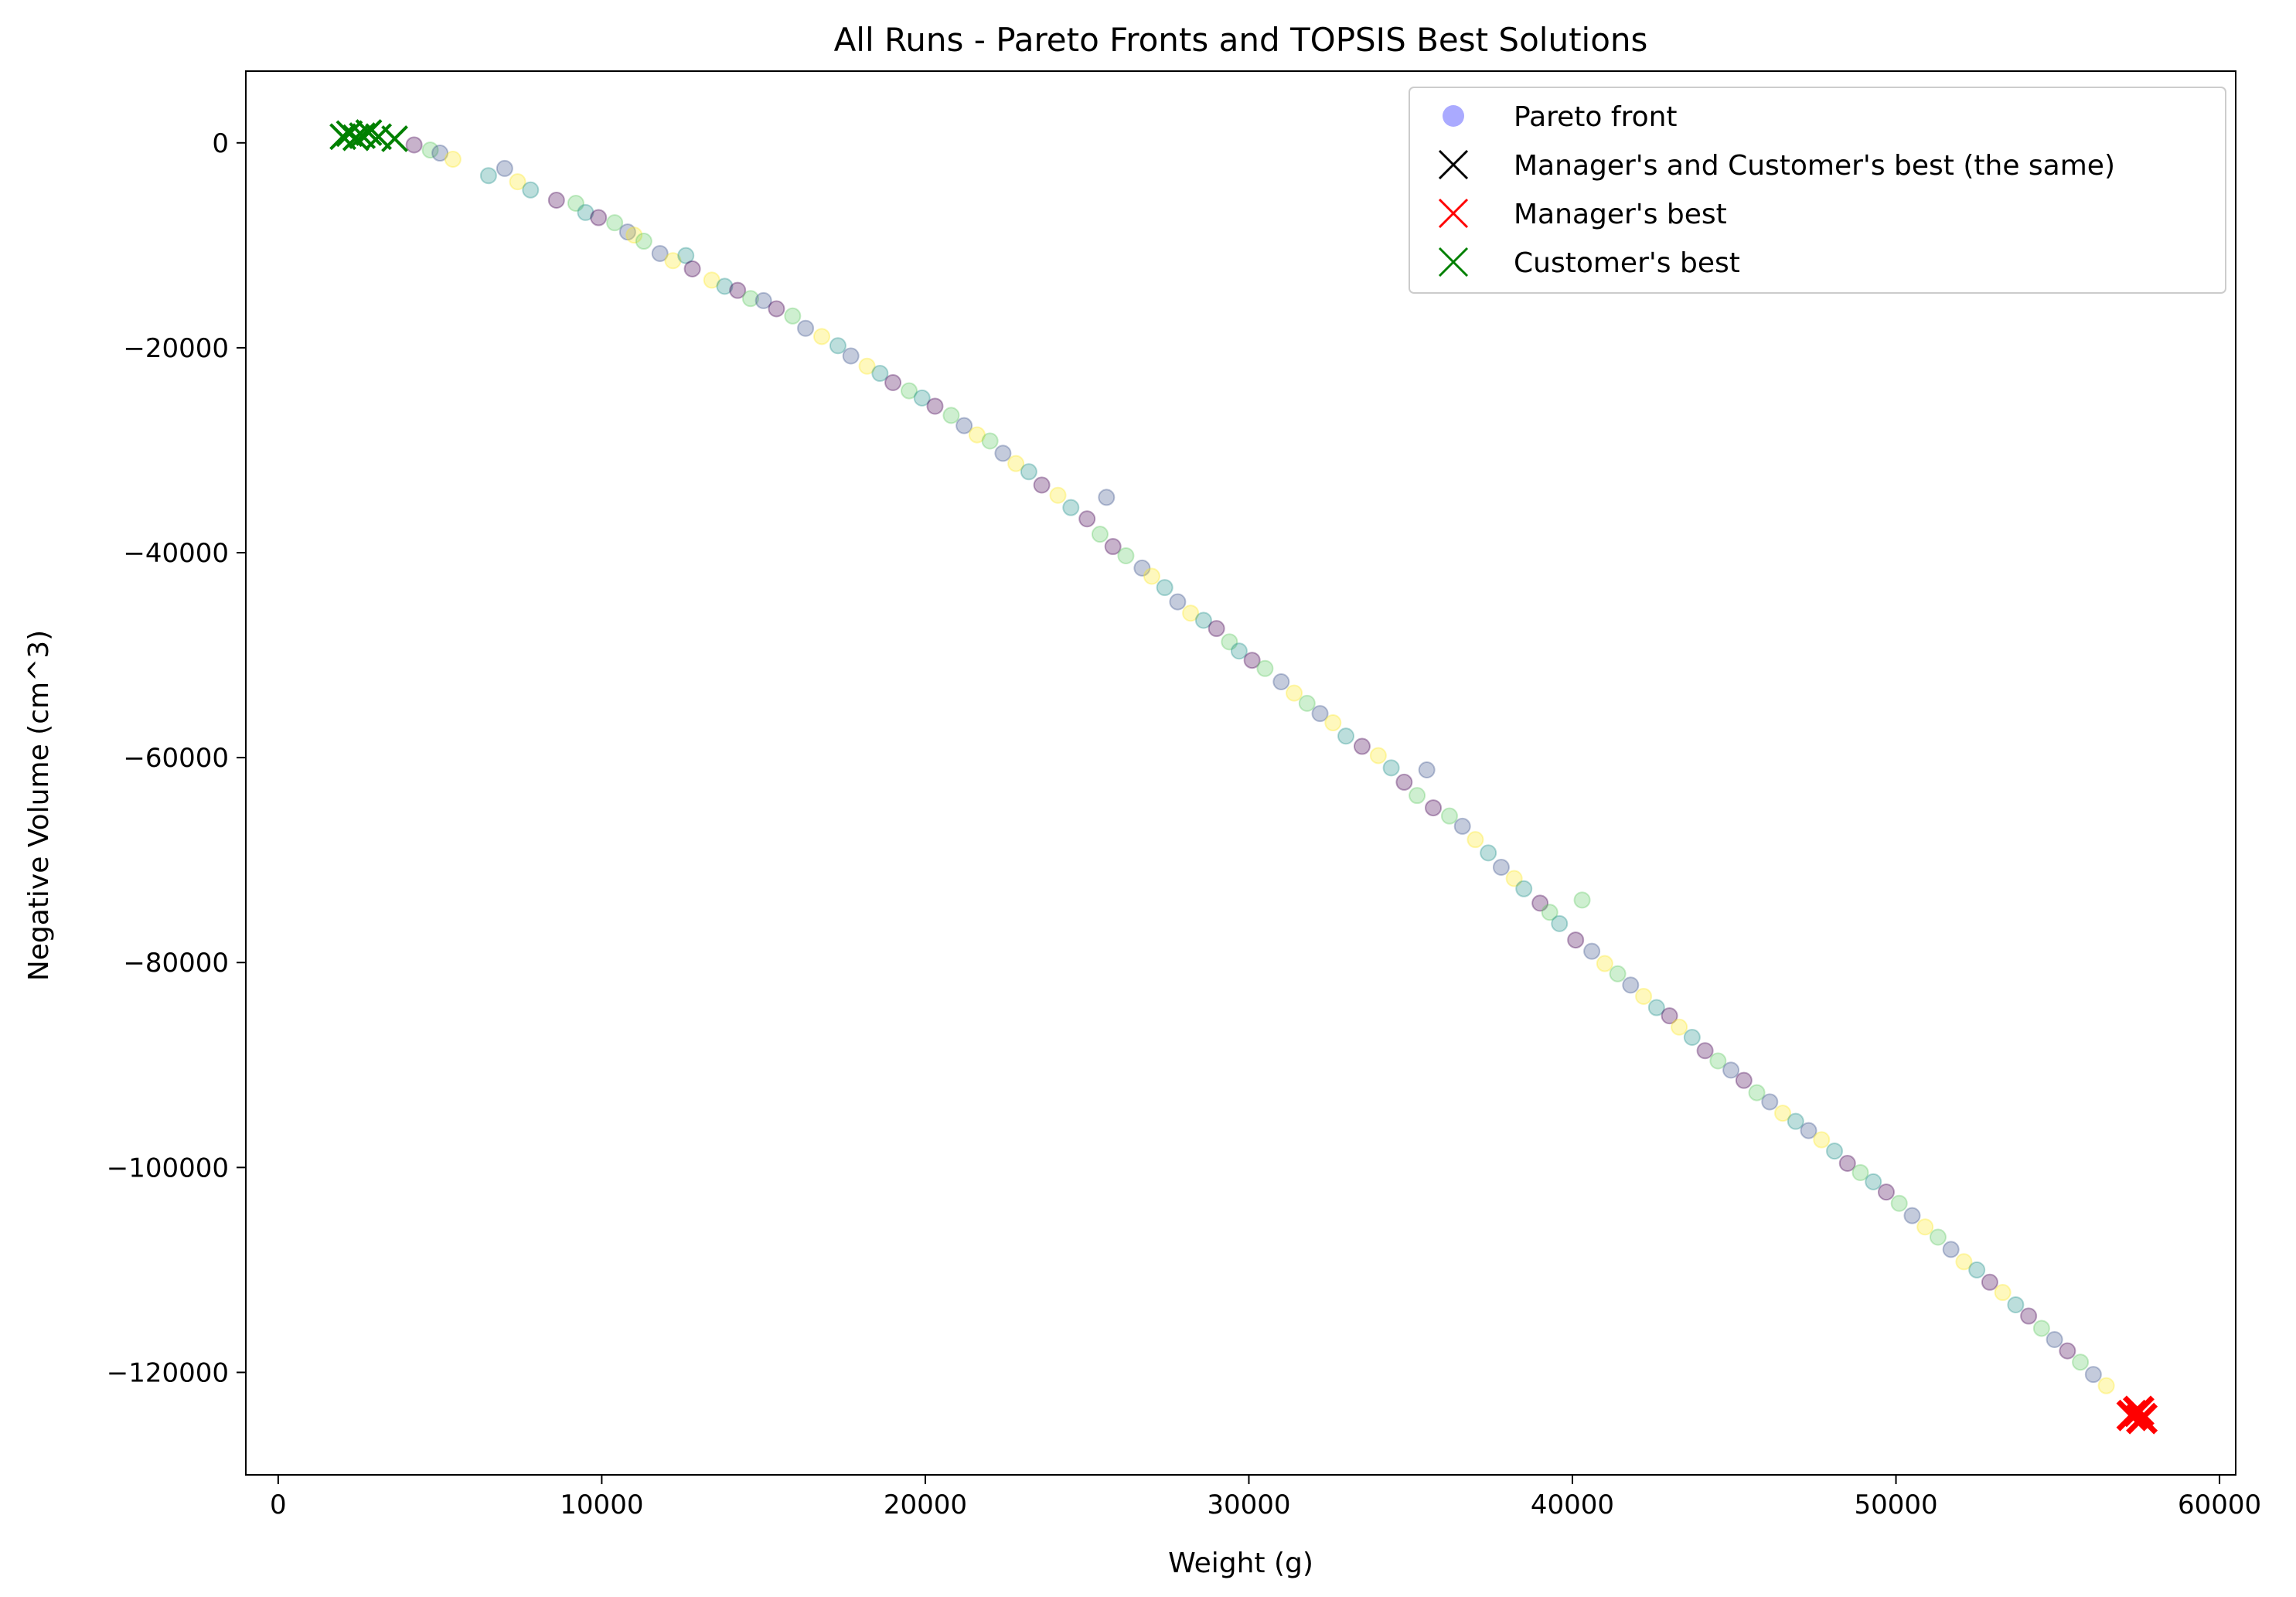  I want to click on x-tick-label: 40000, so click(1572, 1505).